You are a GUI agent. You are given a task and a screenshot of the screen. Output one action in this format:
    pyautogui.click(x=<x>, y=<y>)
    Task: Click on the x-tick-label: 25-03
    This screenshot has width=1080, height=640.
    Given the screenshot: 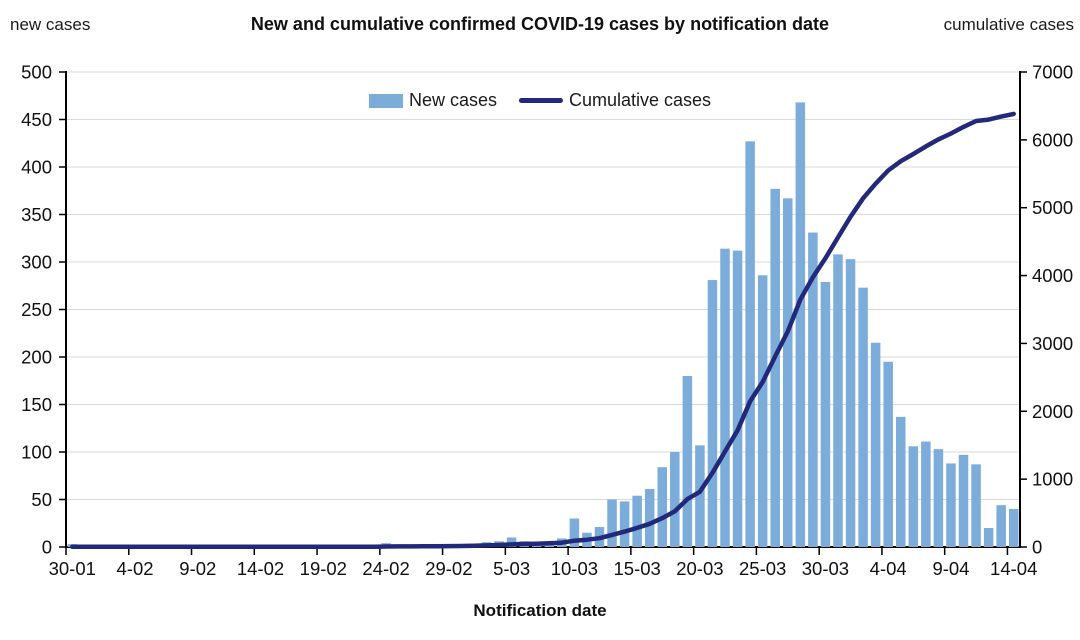 What is the action you would take?
    pyautogui.click(x=762, y=568)
    